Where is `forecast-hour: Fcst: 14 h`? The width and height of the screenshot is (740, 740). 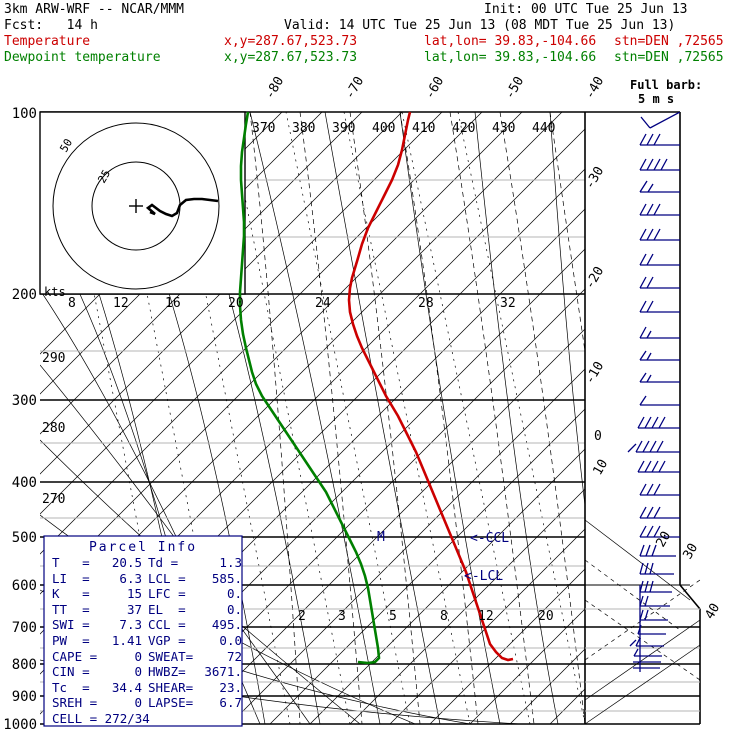
forecast-hour: Fcst: 14 h is located at coordinates (51, 25).